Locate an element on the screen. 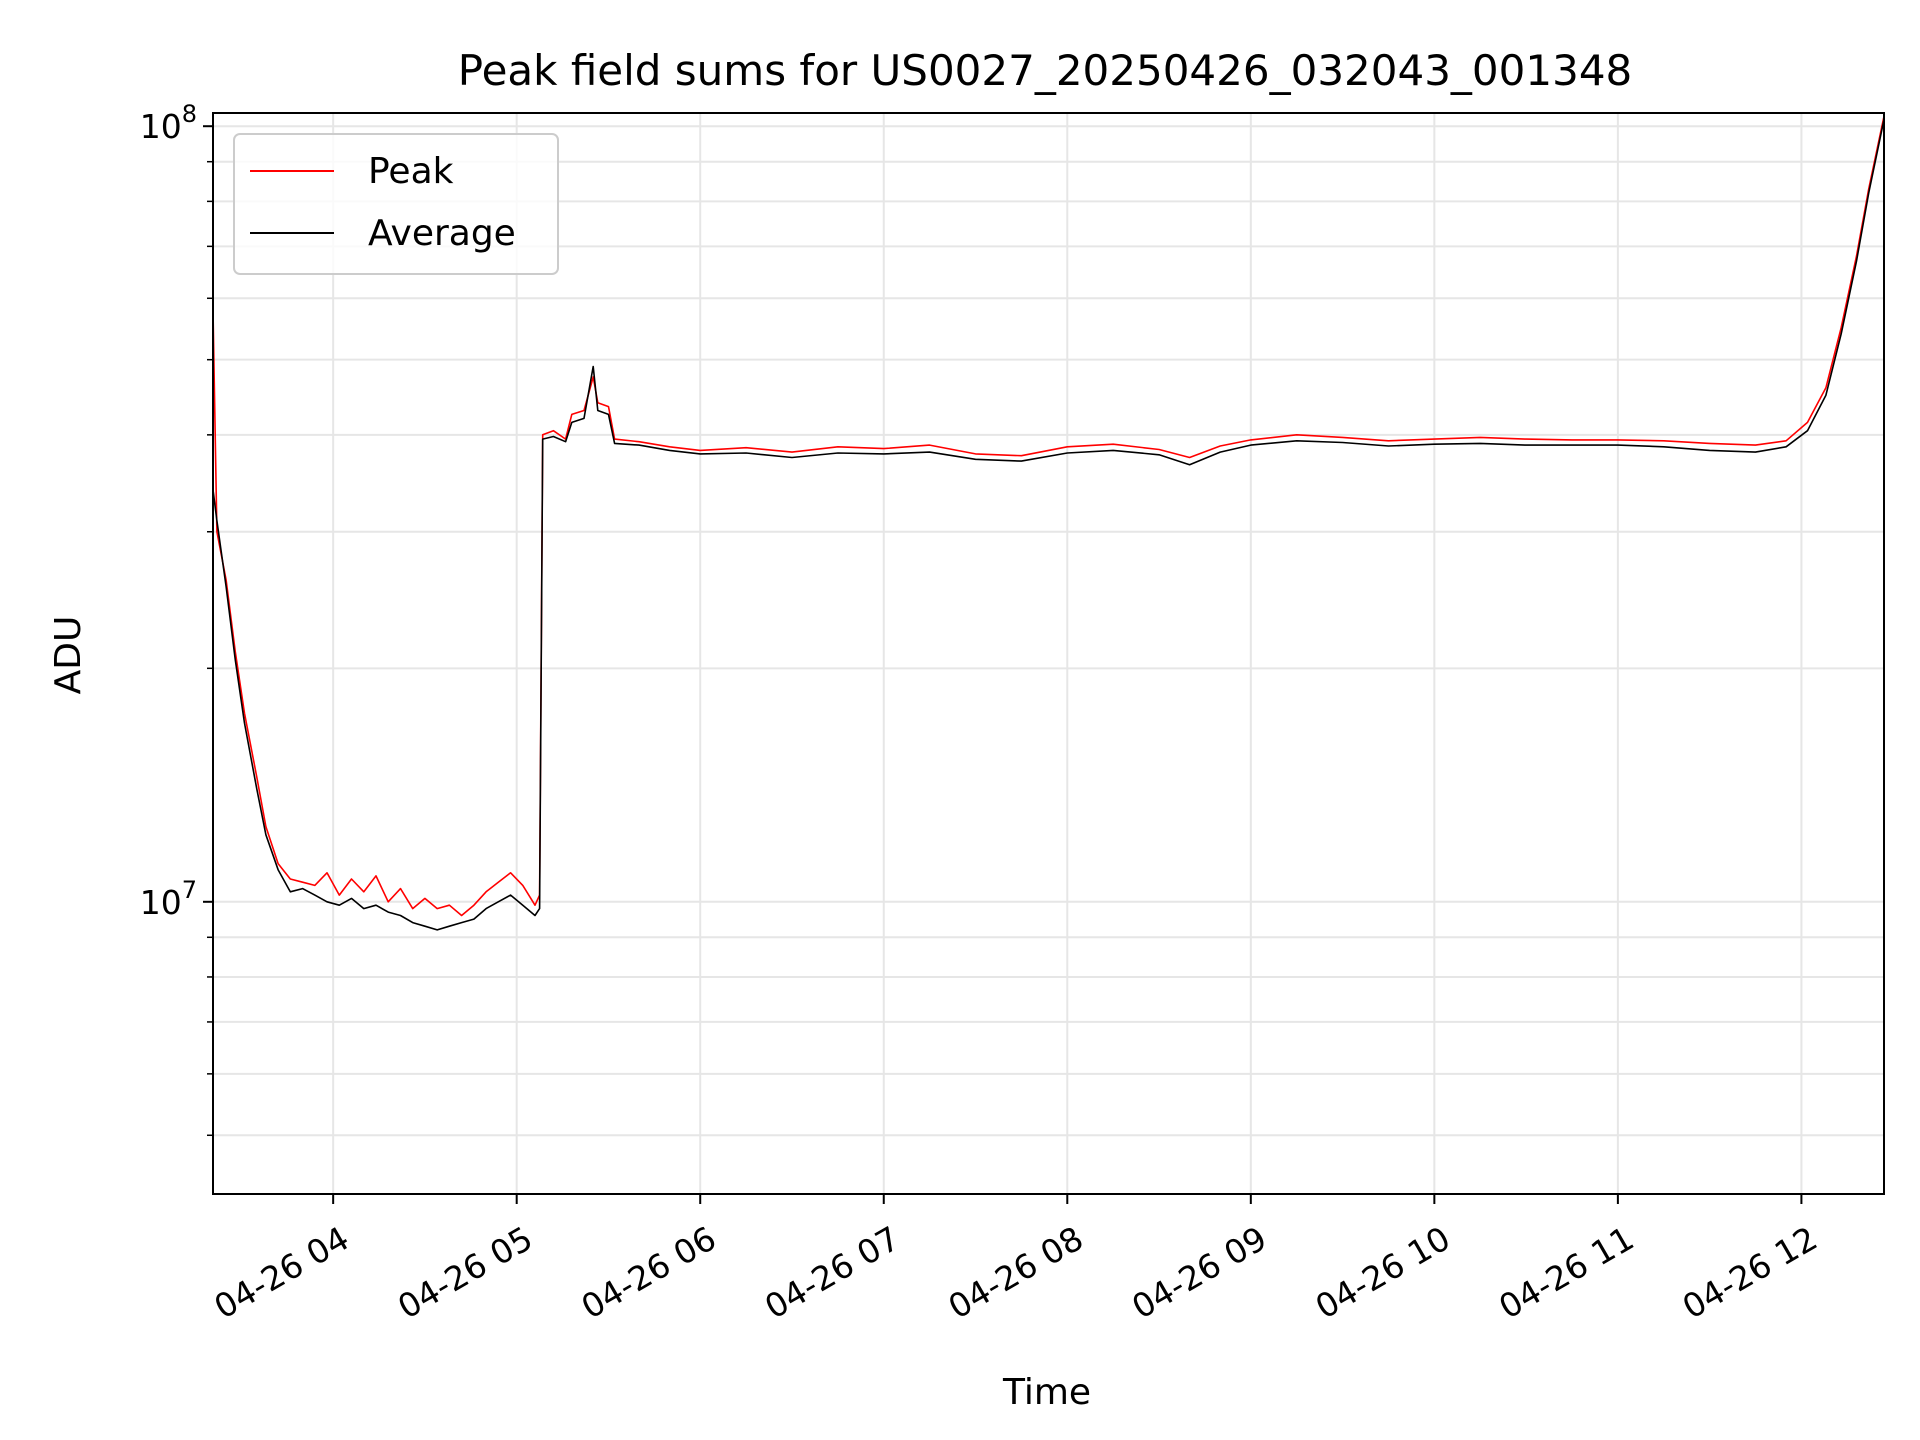 The height and width of the screenshot is (1440, 1920). legend-box is located at coordinates (396, 204).